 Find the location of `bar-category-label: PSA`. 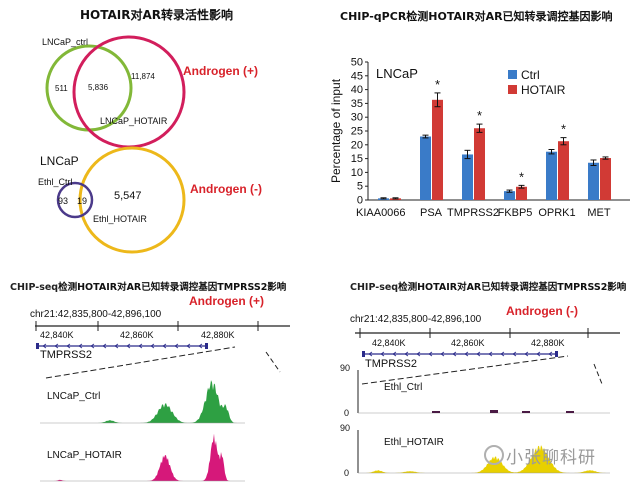

bar-category-label: PSA is located at coordinates (431, 213).